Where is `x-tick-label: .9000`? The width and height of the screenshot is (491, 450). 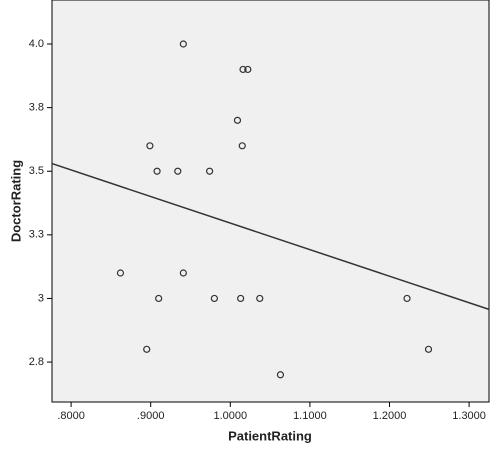 x-tick-label: .9000 is located at coordinates (151, 416).